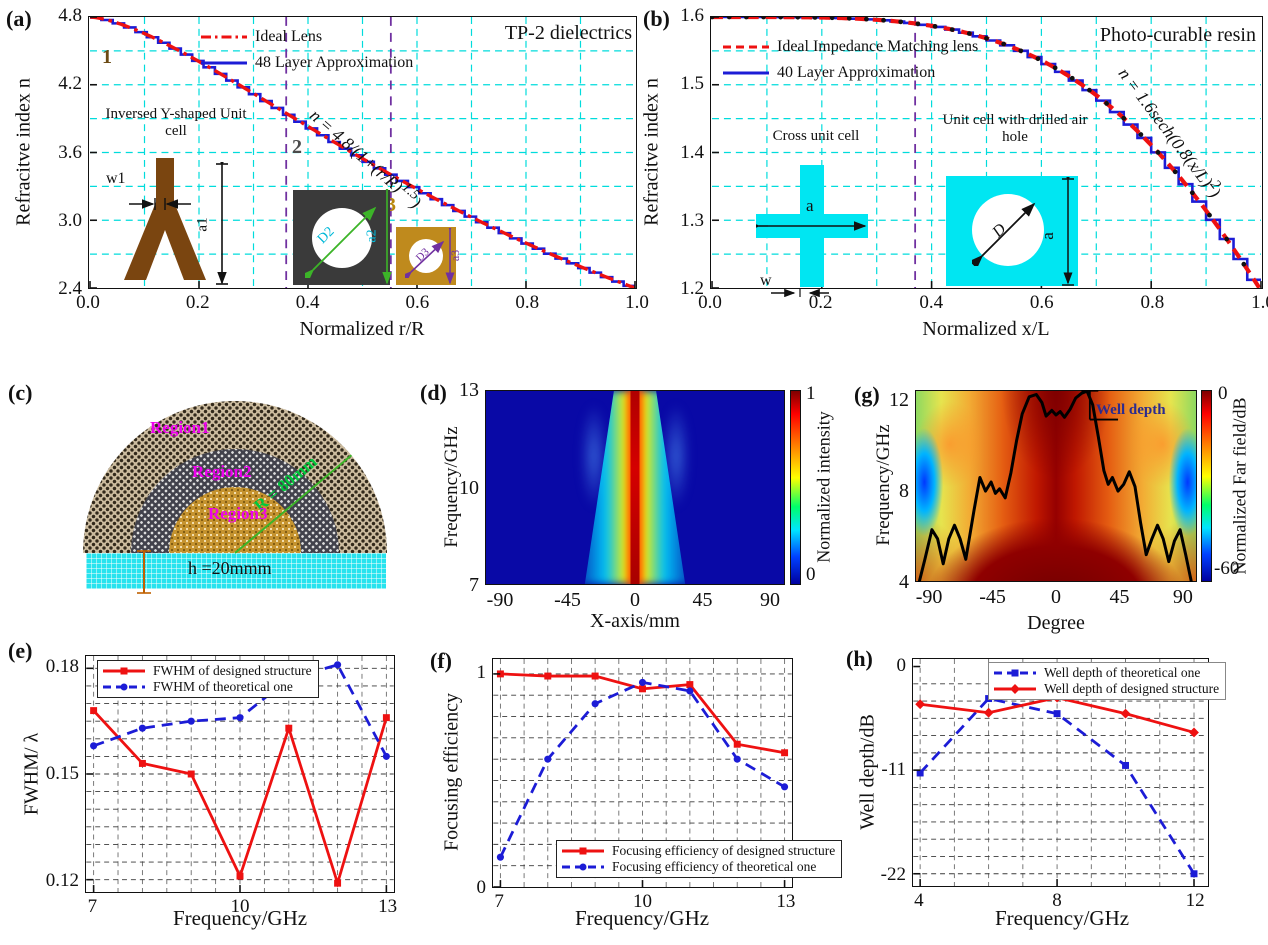  I want to click on x-tick-label: 0.2, so click(820, 302).